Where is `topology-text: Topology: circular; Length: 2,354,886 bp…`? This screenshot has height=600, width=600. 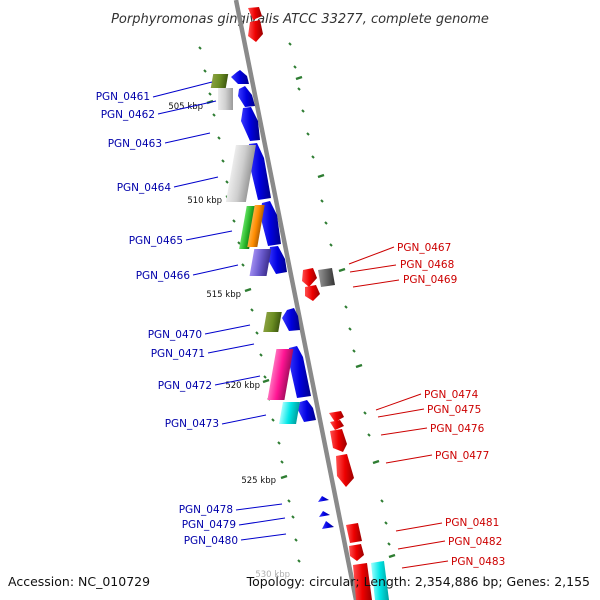 topology-text: Topology: circular; Length: 2,354,886 bp… is located at coordinates (418, 581).